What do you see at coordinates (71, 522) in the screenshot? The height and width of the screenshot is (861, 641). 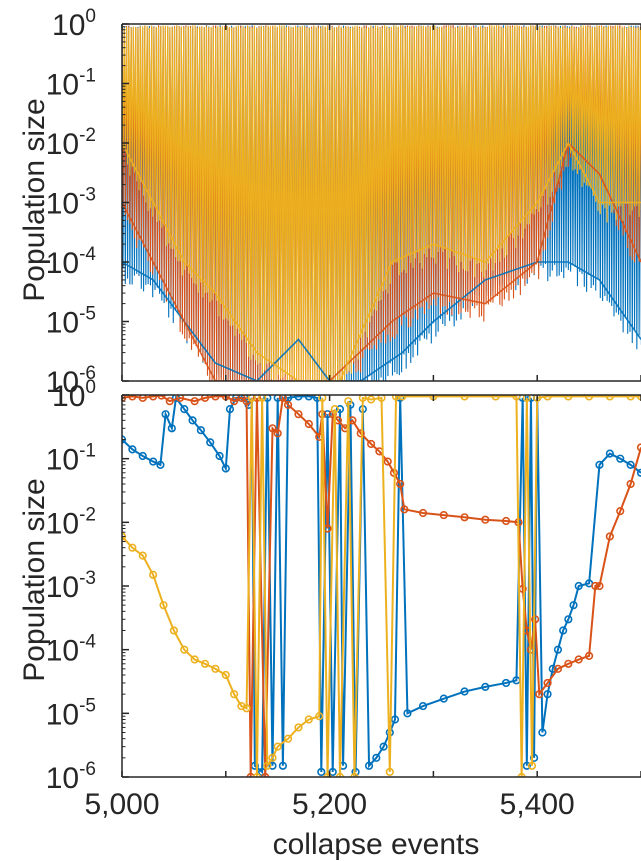 I see `bottom-ytick-label--2: 10⁻²` at bounding box center [71, 522].